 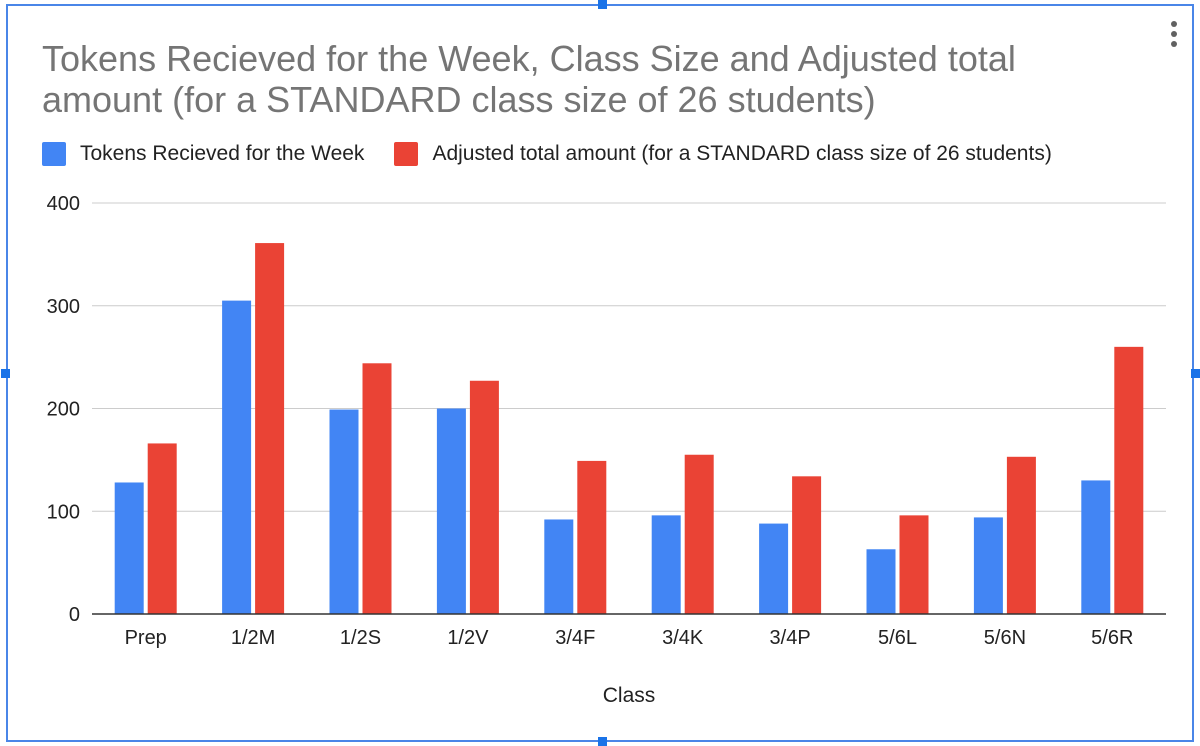 I want to click on more-vert-icon, so click(x=1174, y=35).